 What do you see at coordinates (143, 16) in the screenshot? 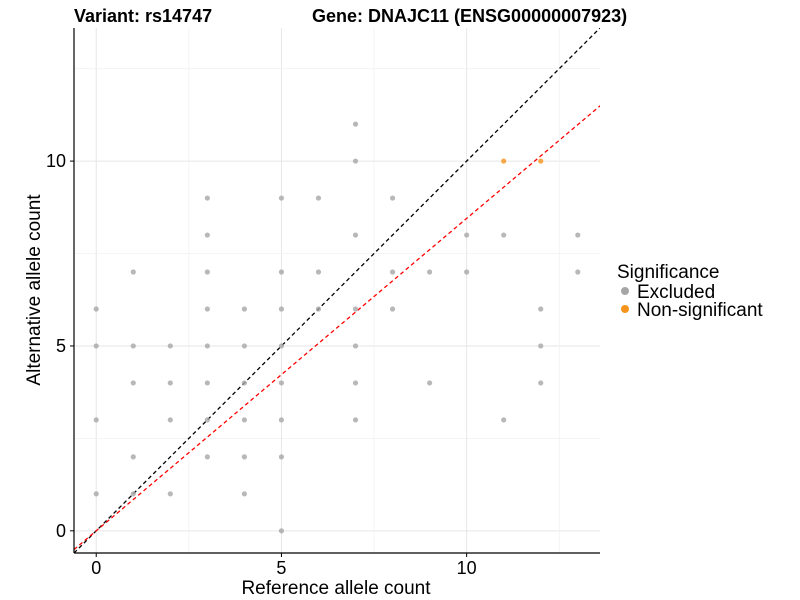
I see `chart-title-variant: Variant: rs14747` at bounding box center [143, 16].